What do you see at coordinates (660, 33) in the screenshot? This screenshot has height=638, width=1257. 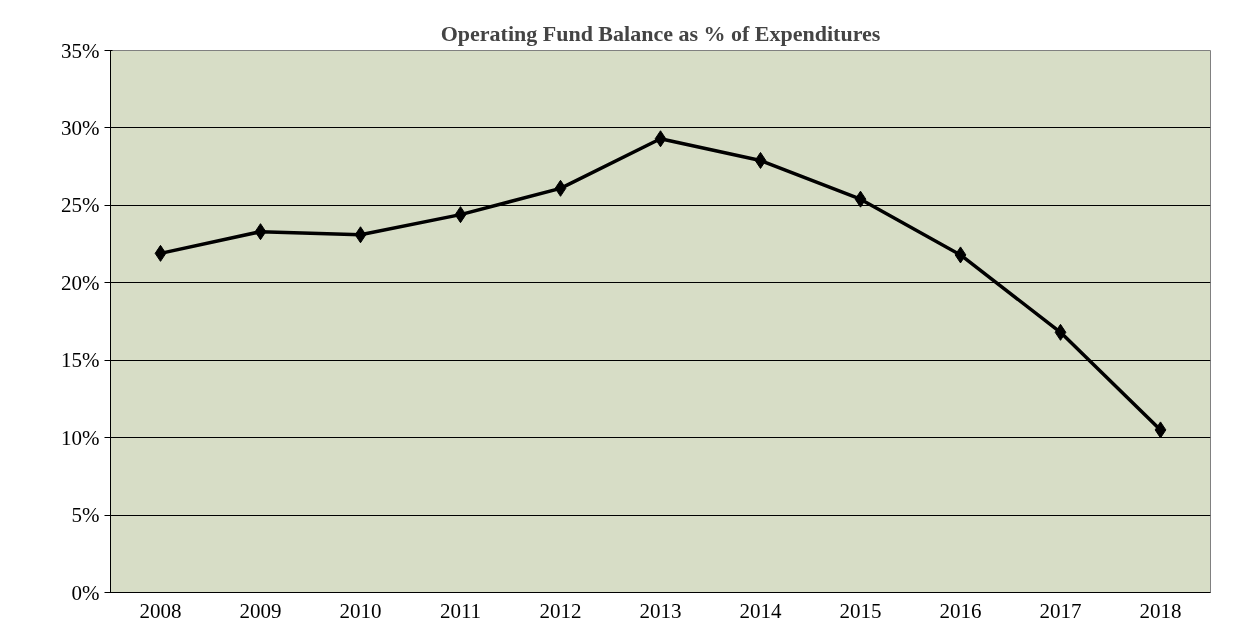 I see `chart-title: Operating Fund Balance as % of Expenditures` at bounding box center [660, 33].